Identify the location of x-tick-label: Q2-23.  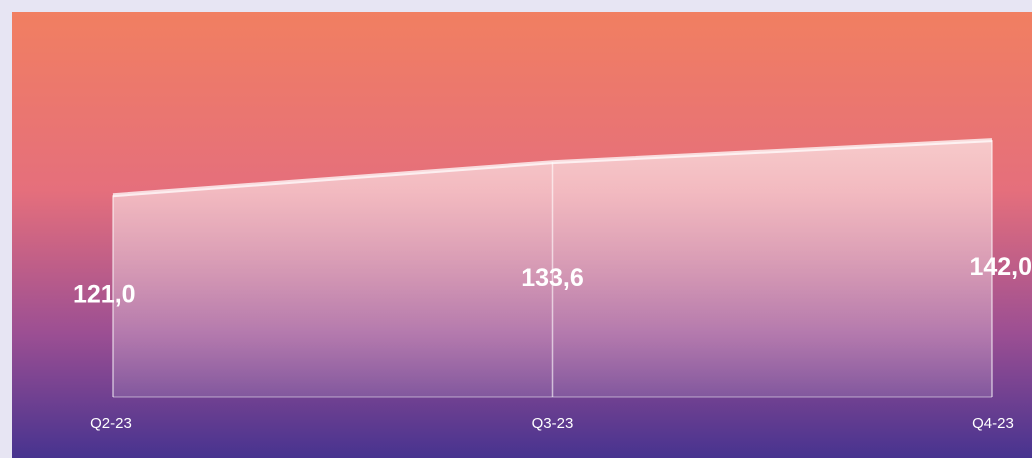
(111, 423).